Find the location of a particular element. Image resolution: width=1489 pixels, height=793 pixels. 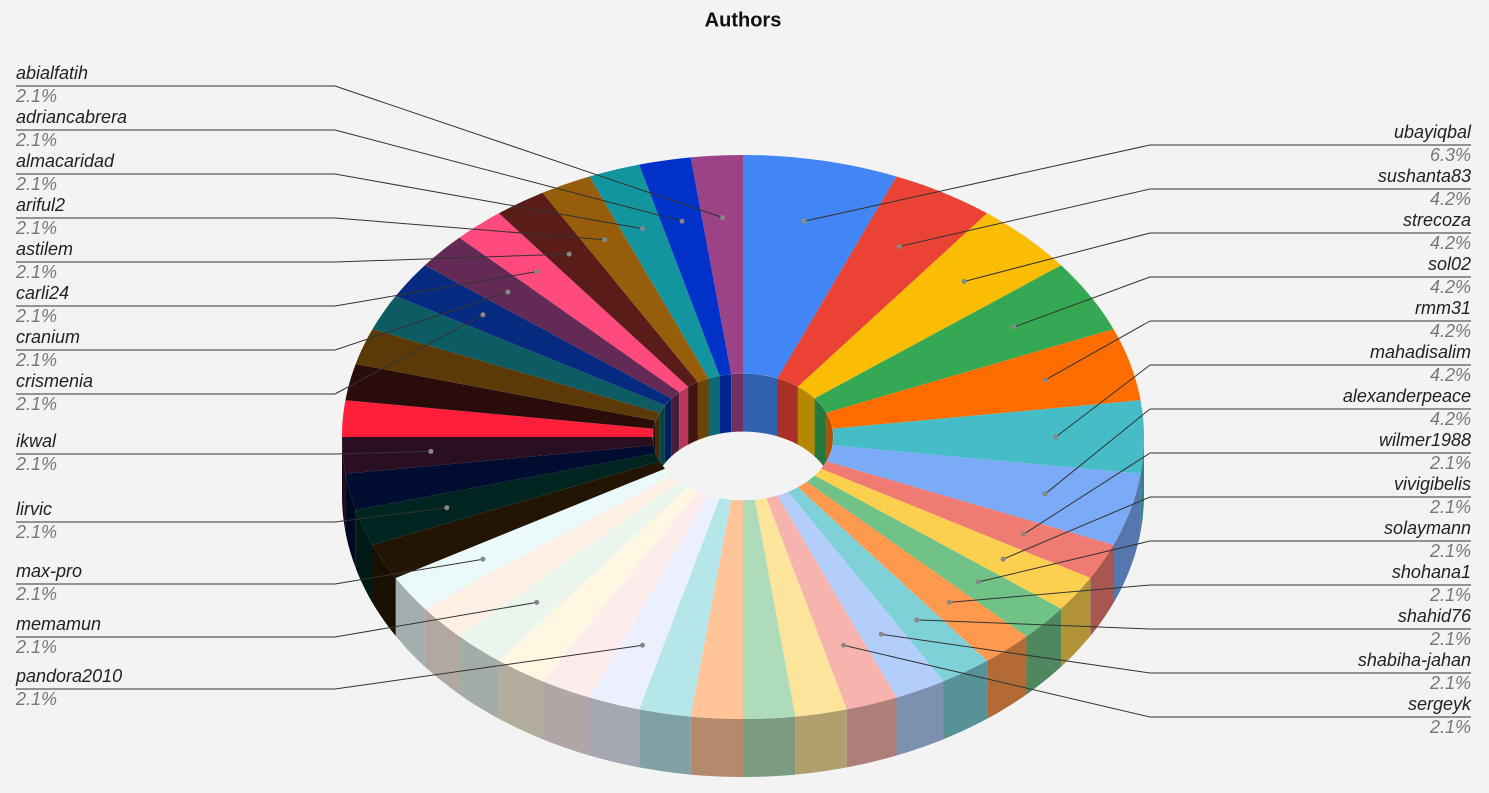

label-name: shabiha-jahan is located at coordinates (1414, 660).